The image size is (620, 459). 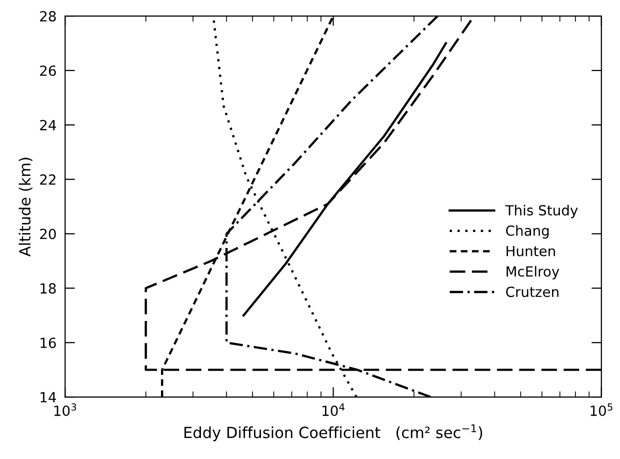 What do you see at coordinates (48, 70) in the screenshot?
I see `y-tick-label: 26` at bounding box center [48, 70].